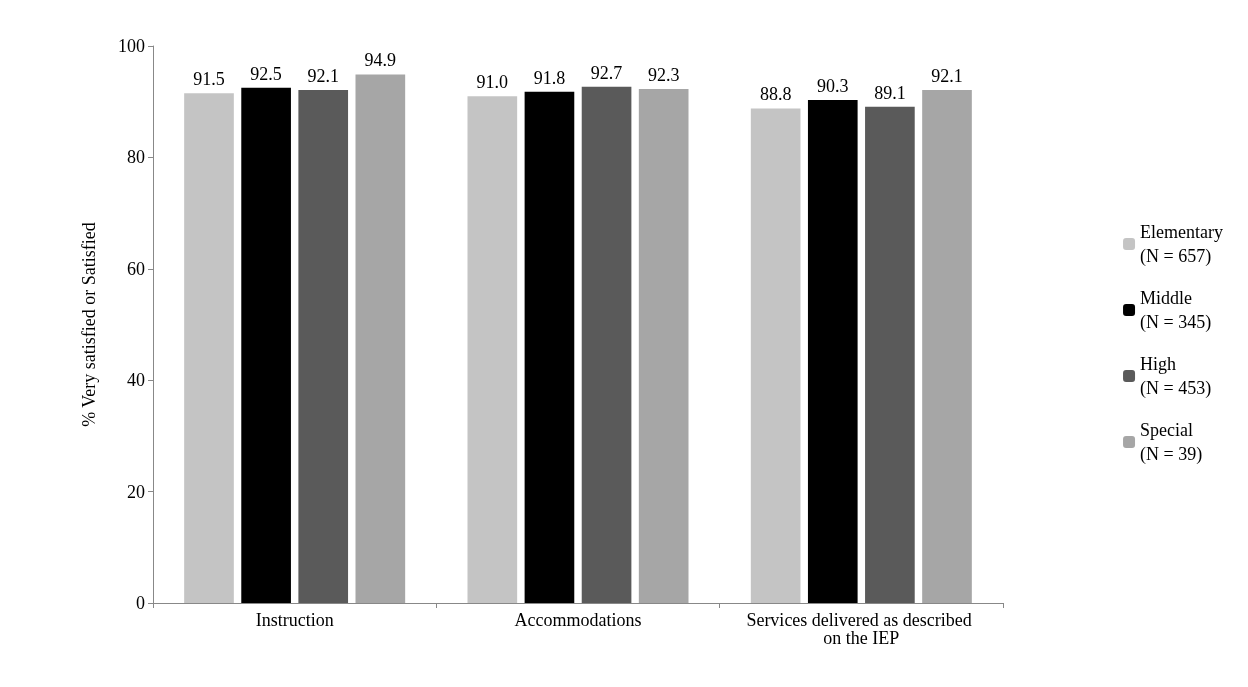 The height and width of the screenshot is (687, 1248). Describe the element at coordinates (136, 157) in the screenshot. I see `y-tick-label: 80` at that location.